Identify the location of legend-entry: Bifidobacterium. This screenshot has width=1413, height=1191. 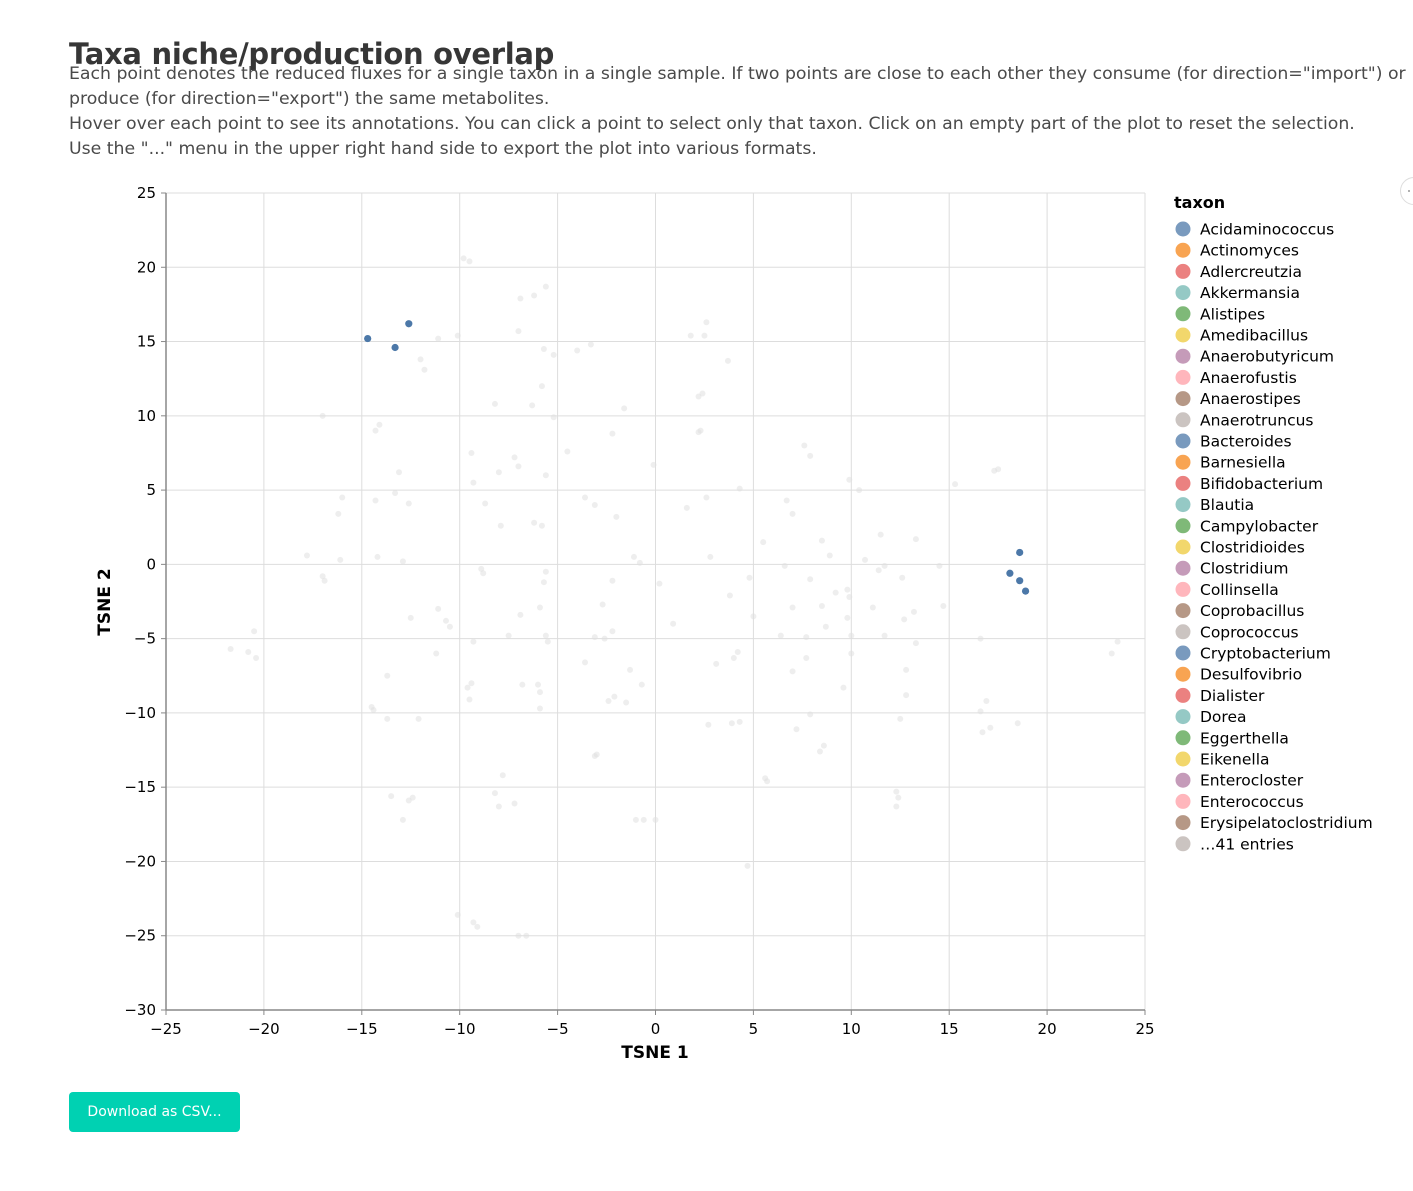
(1249, 484).